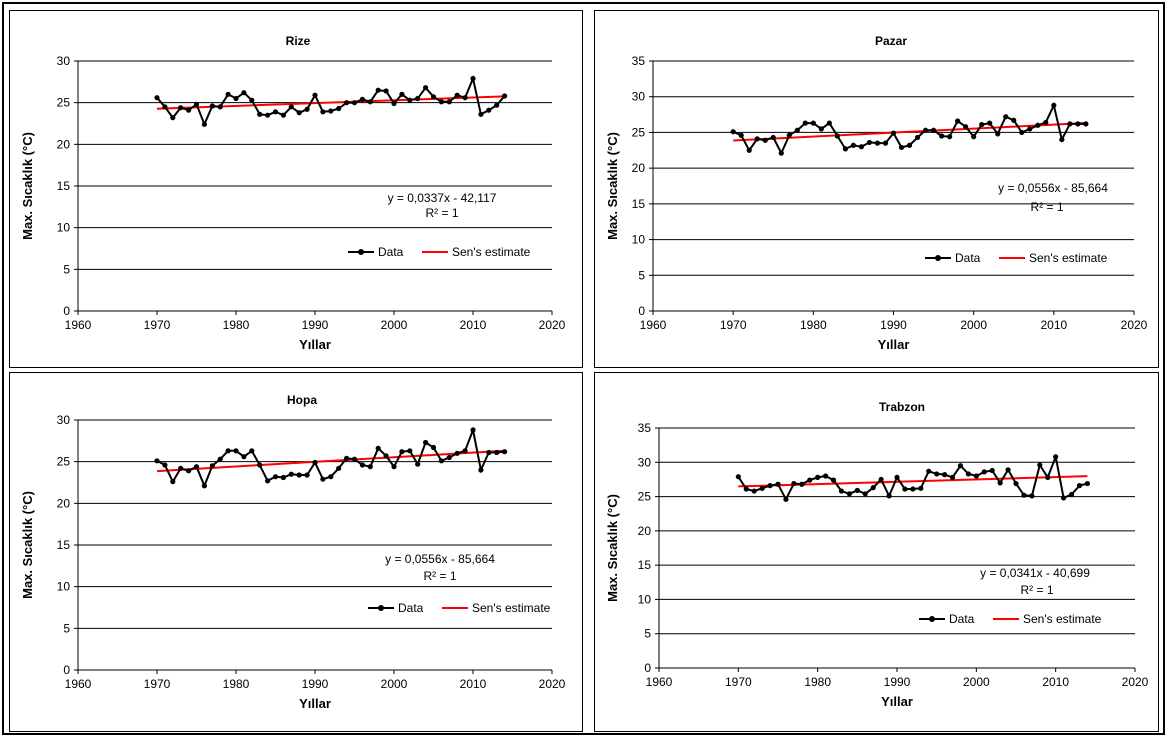 Image resolution: width=1171 pixels, height=740 pixels. Describe the element at coordinates (641, 311) in the screenshot. I see `y-tick-label: 0` at that location.